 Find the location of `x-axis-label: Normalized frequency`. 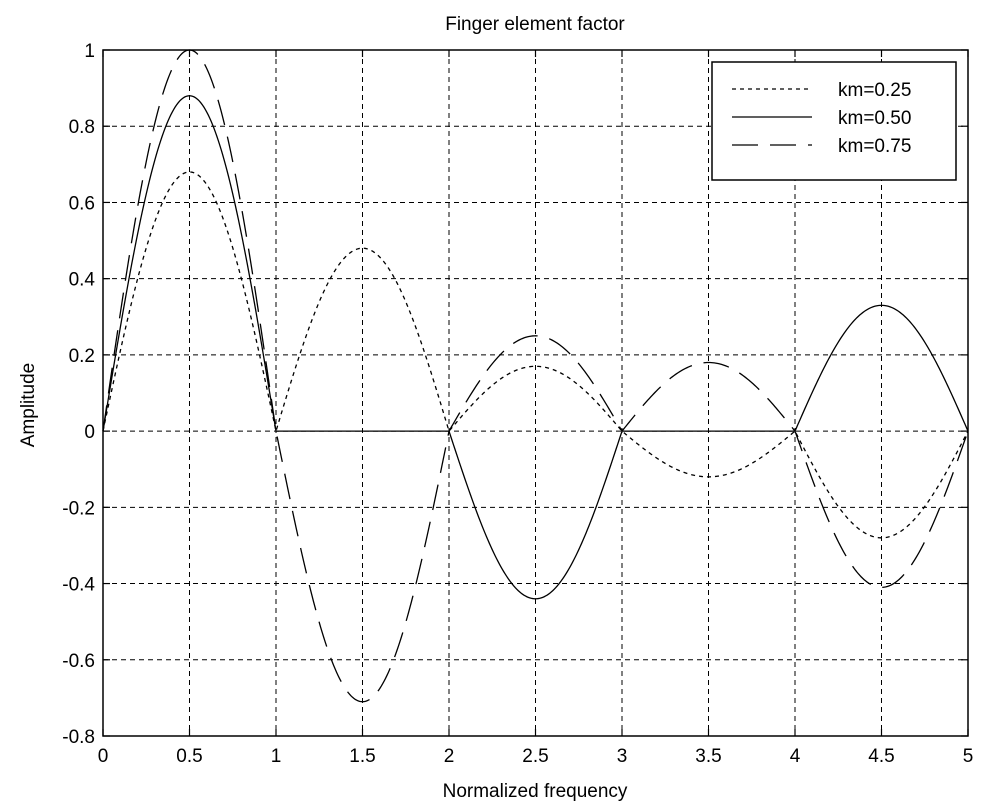

x-axis-label: Normalized frequency is located at coordinates (535, 791).